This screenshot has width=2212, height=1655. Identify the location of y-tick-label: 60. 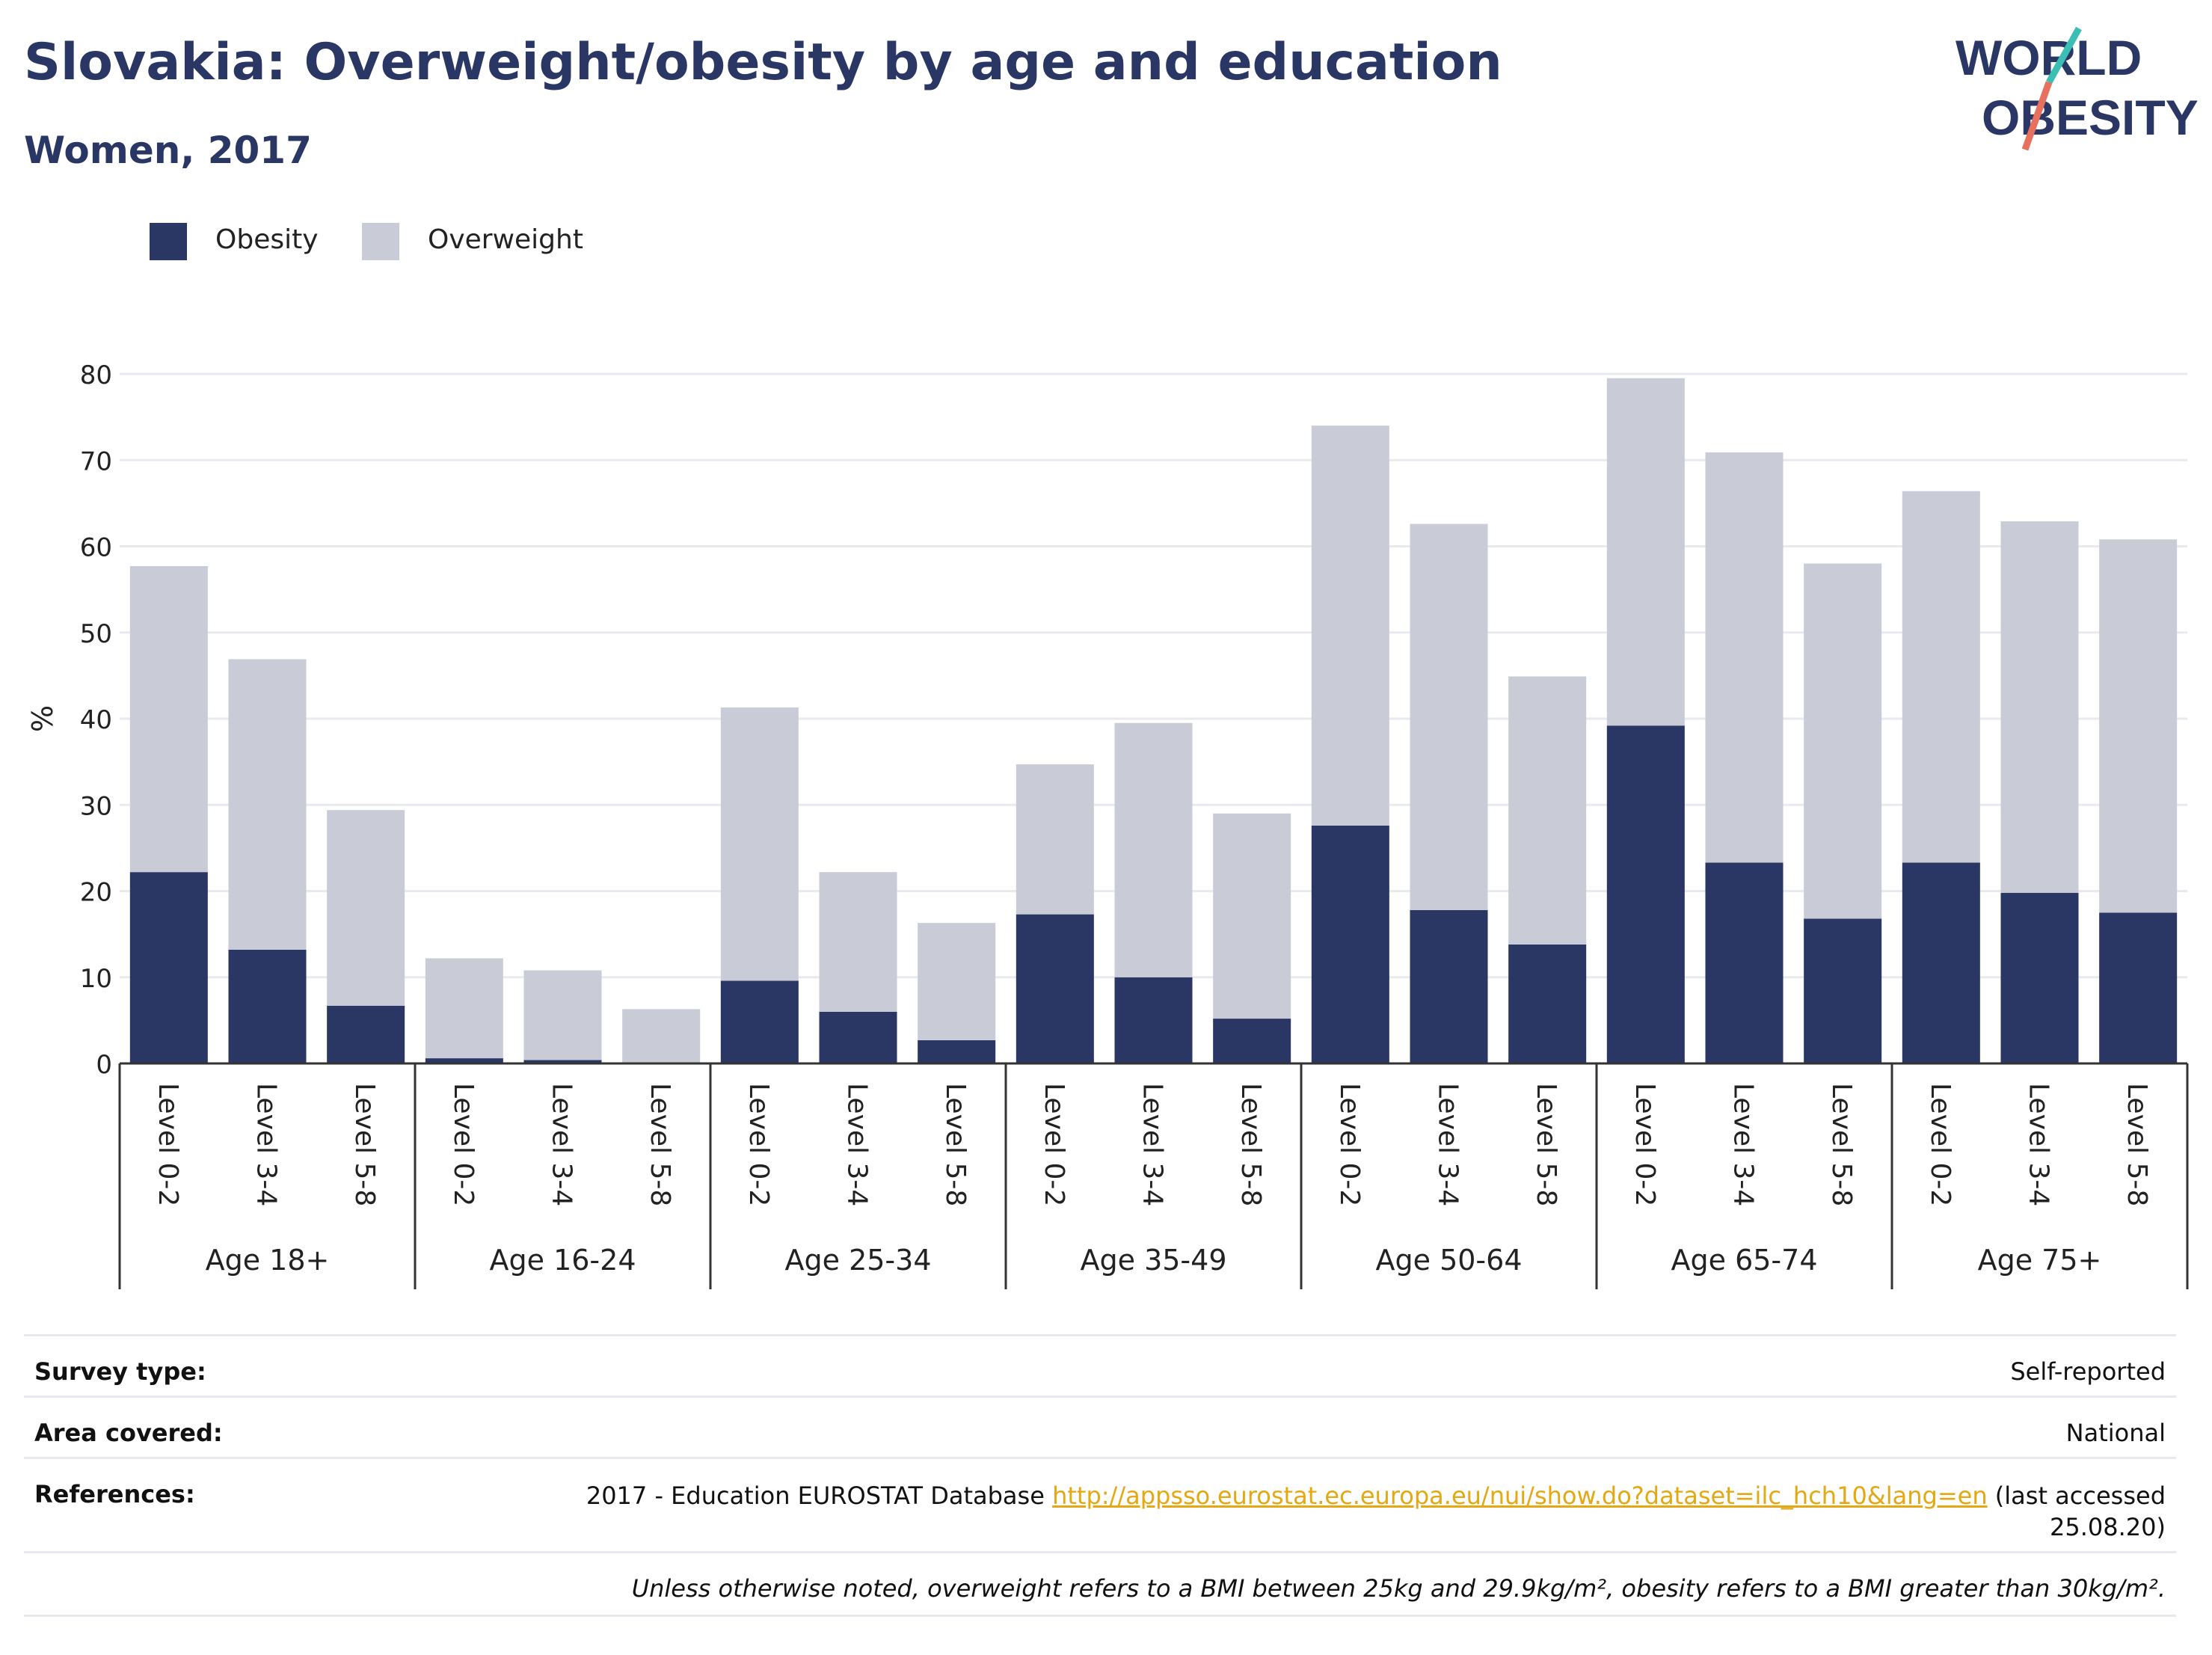
(96, 548).